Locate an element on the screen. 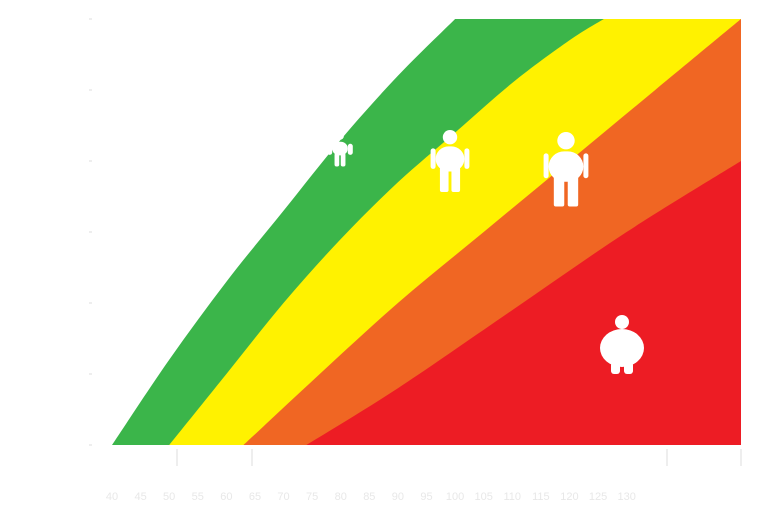 The image size is (773, 509). x-tick-label: 85 is located at coordinates (369, 497).